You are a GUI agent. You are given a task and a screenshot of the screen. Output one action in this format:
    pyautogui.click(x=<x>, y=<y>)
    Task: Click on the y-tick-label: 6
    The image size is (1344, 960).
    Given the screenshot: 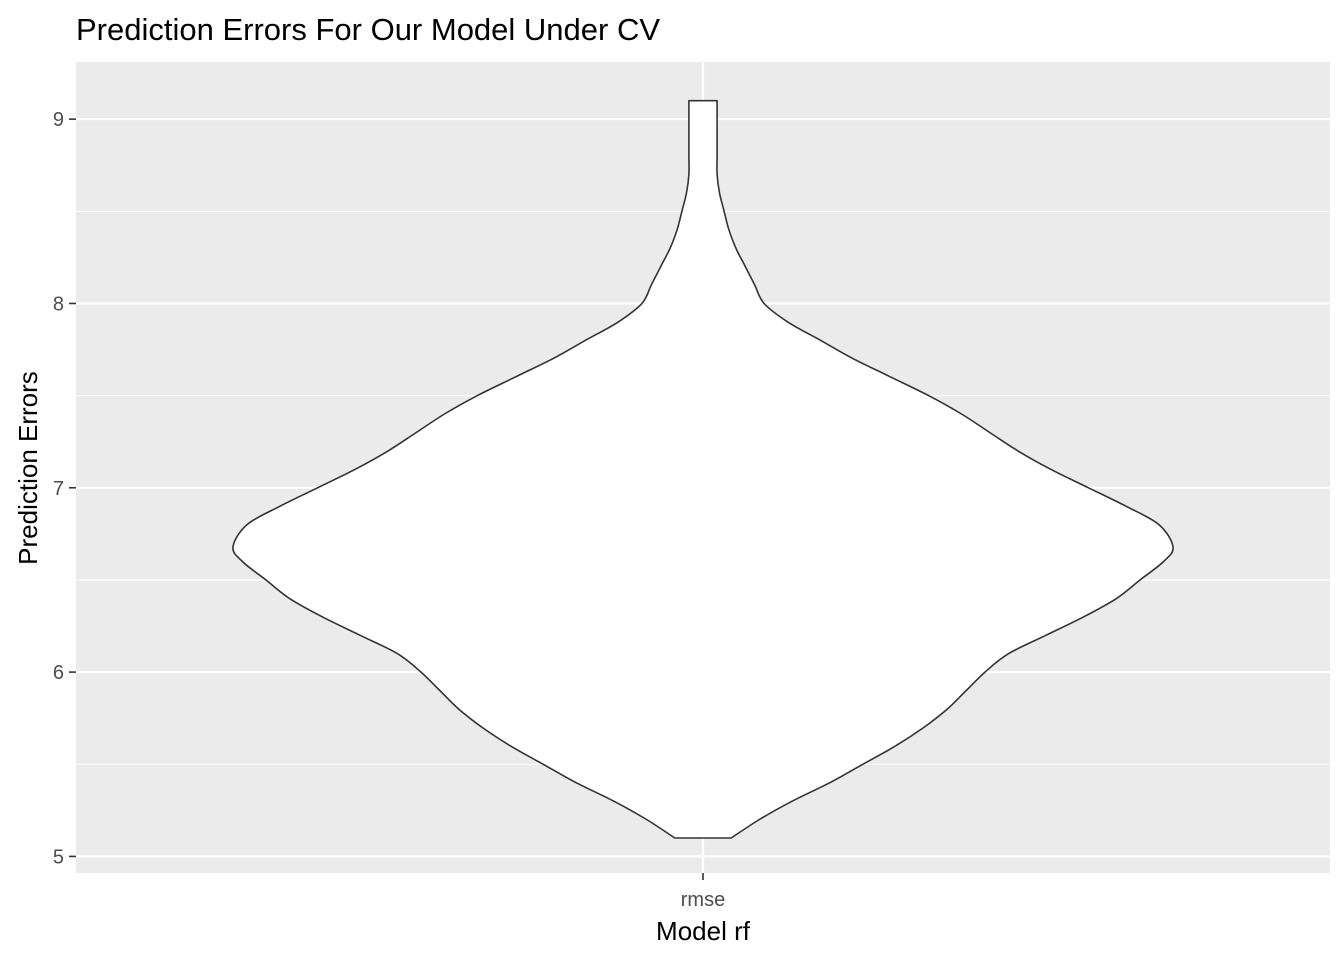 What is the action you would take?
    pyautogui.click(x=58, y=673)
    